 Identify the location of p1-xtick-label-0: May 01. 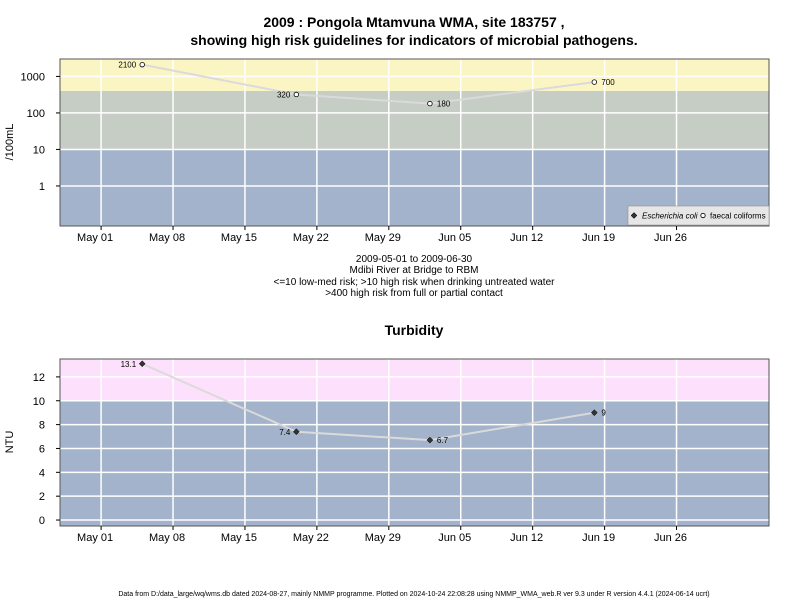
(95, 238).